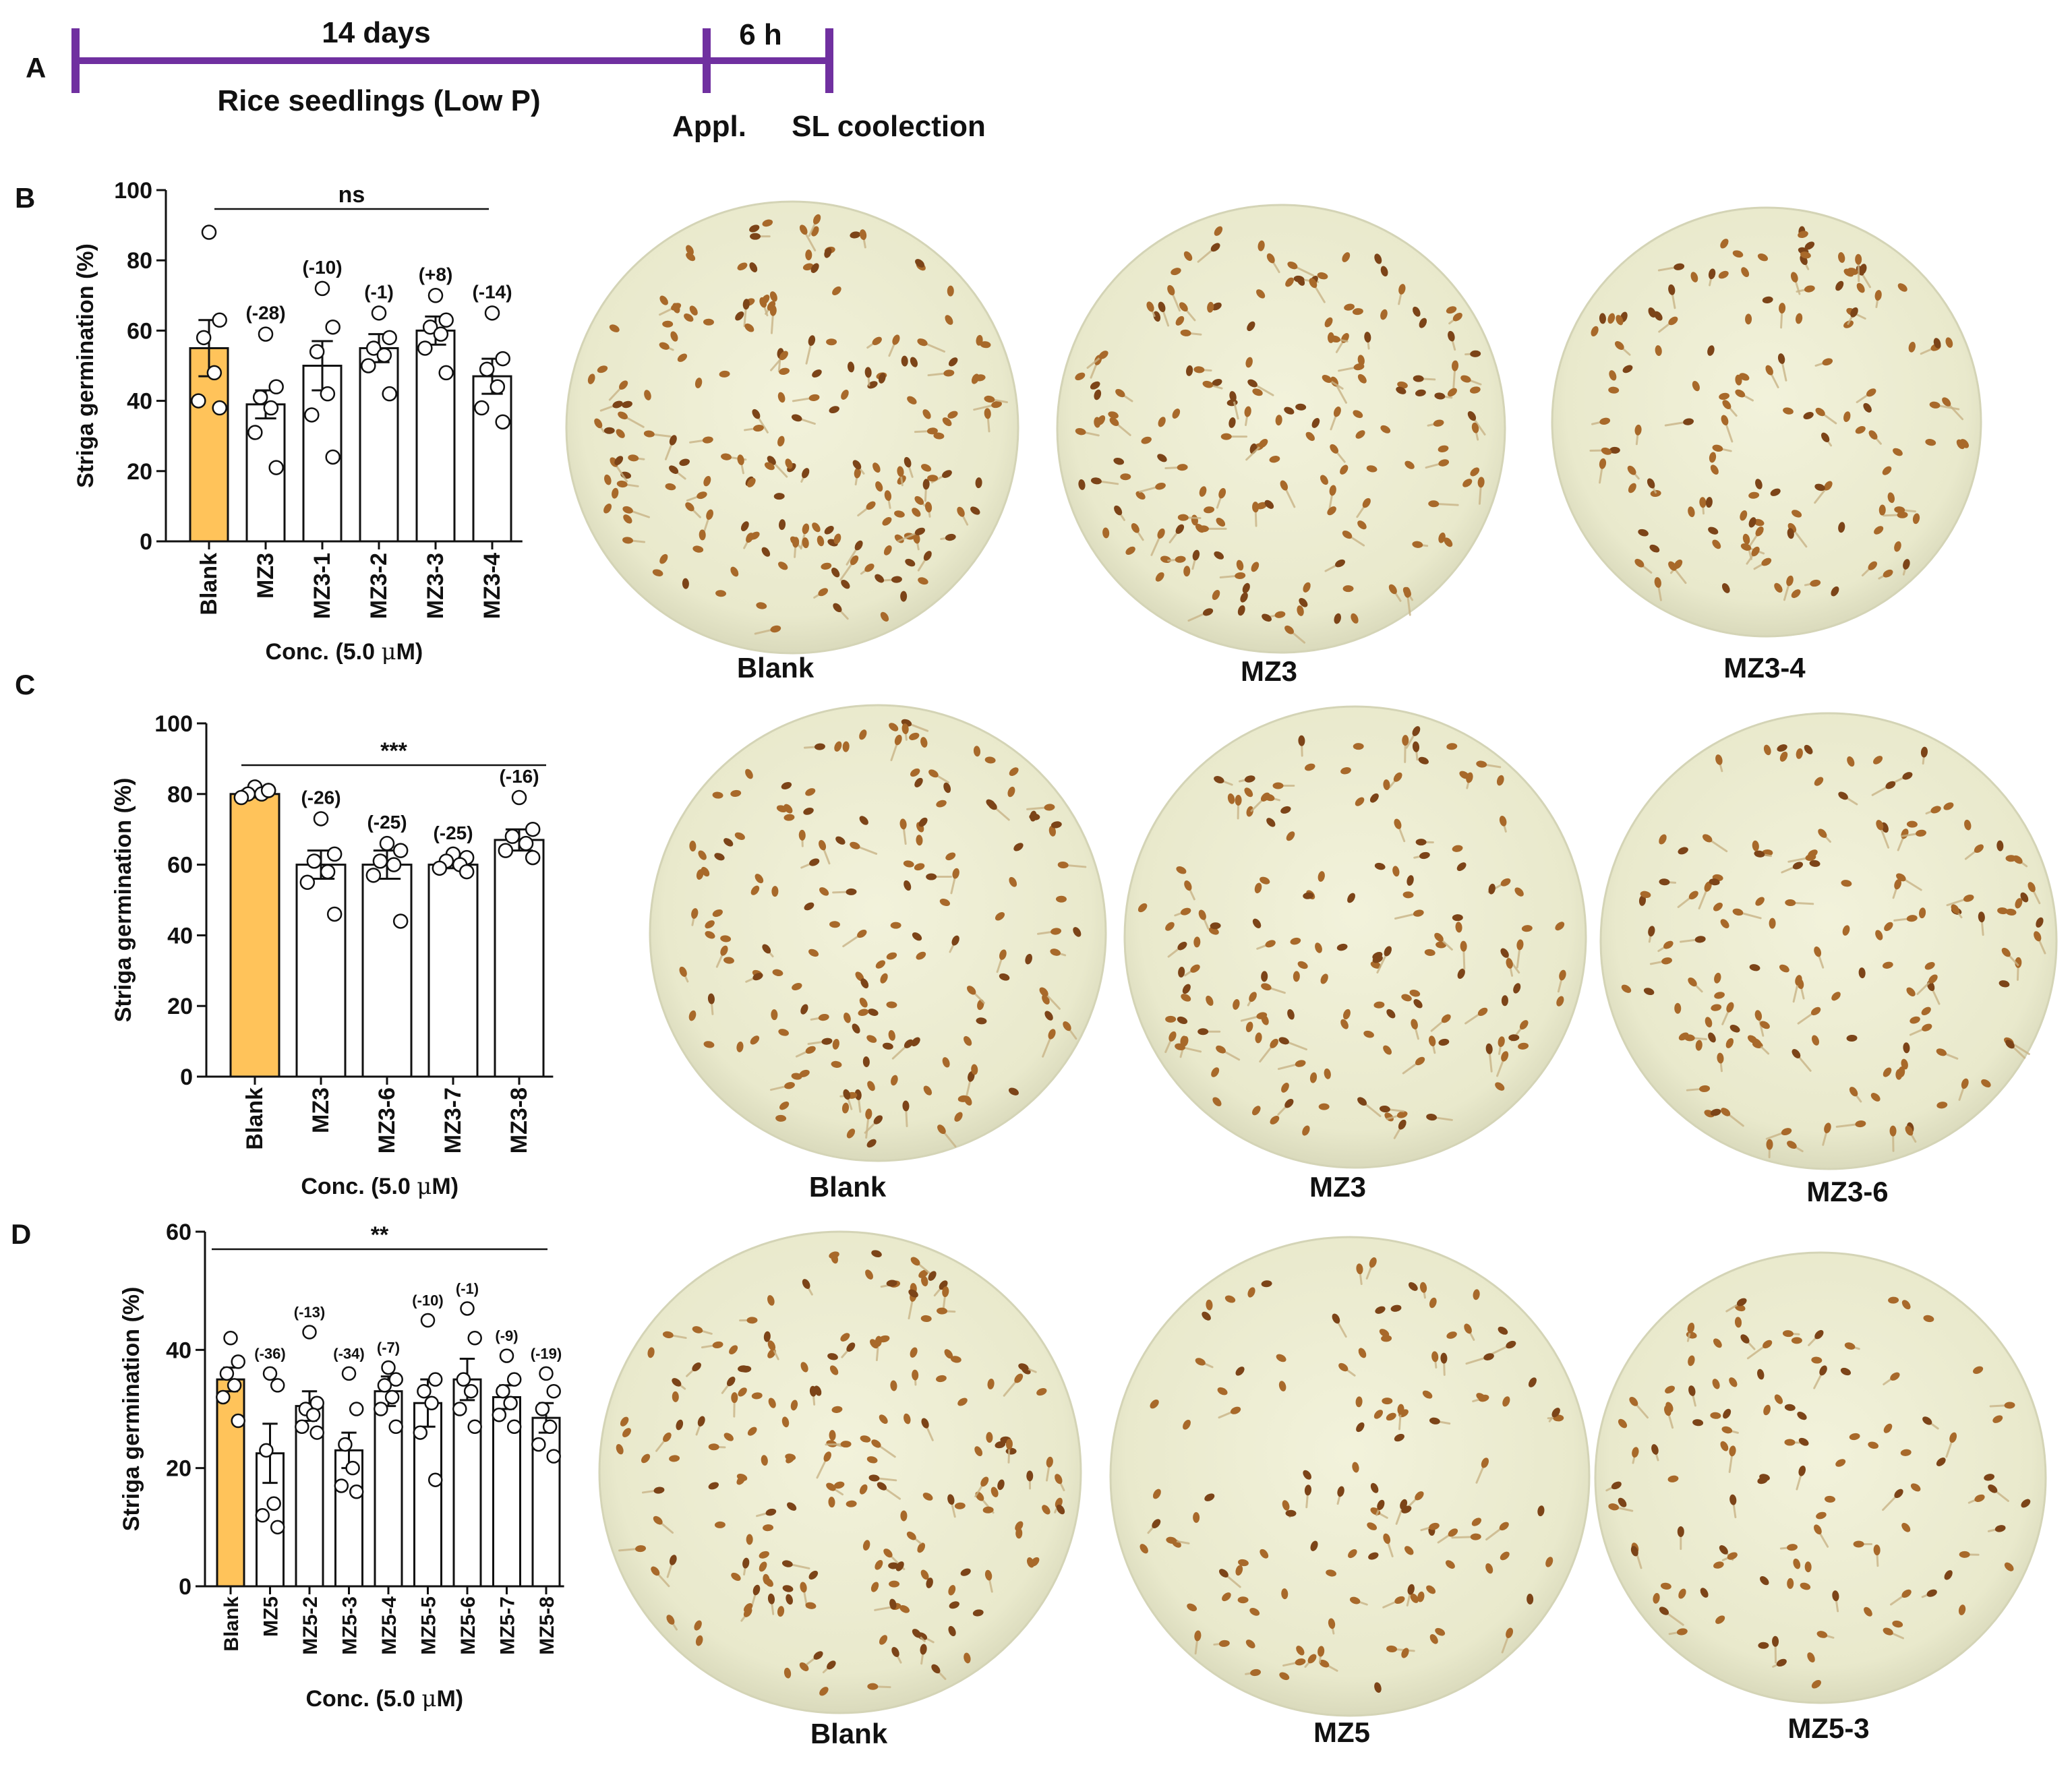  What do you see at coordinates (878, 933) in the screenshot?
I see `dish-surface` at bounding box center [878, 933].